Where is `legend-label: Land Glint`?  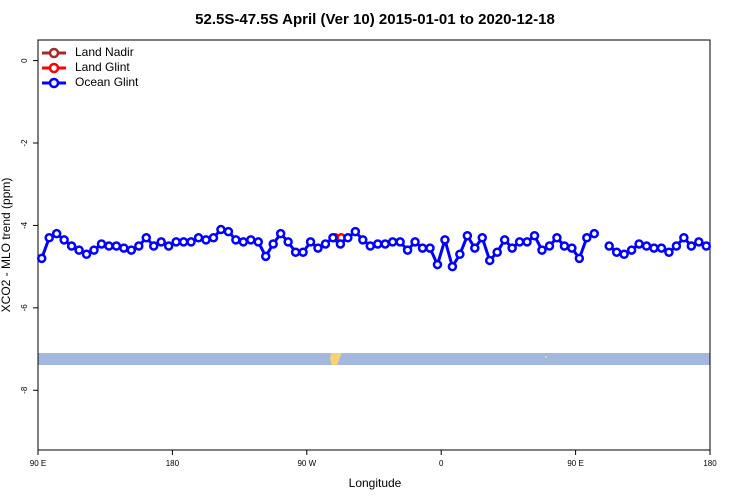 legend-label: Land Glint is located at coordinates (102, 67).